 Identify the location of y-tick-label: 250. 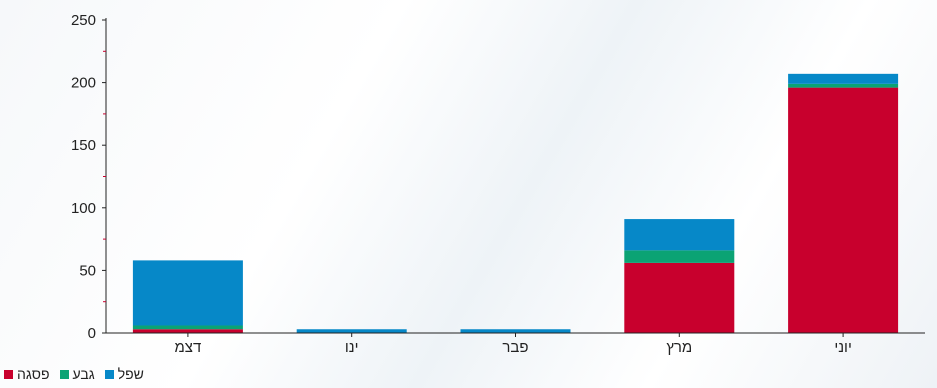
(83, 20).